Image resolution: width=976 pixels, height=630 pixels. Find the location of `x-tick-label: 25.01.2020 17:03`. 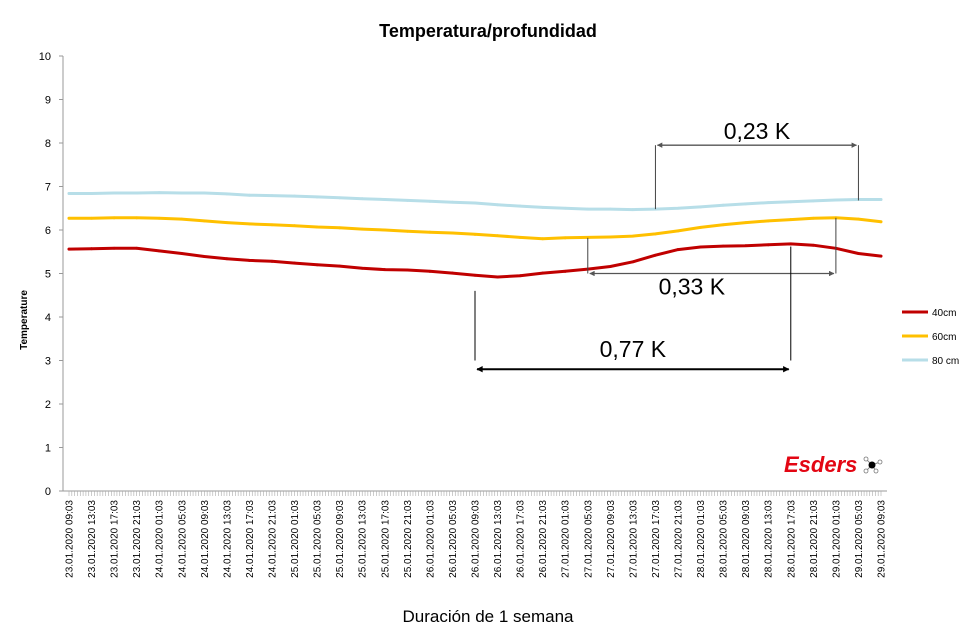

x-tick-label: 25.01.2020 17:03 is located at coordinates (385, 539).